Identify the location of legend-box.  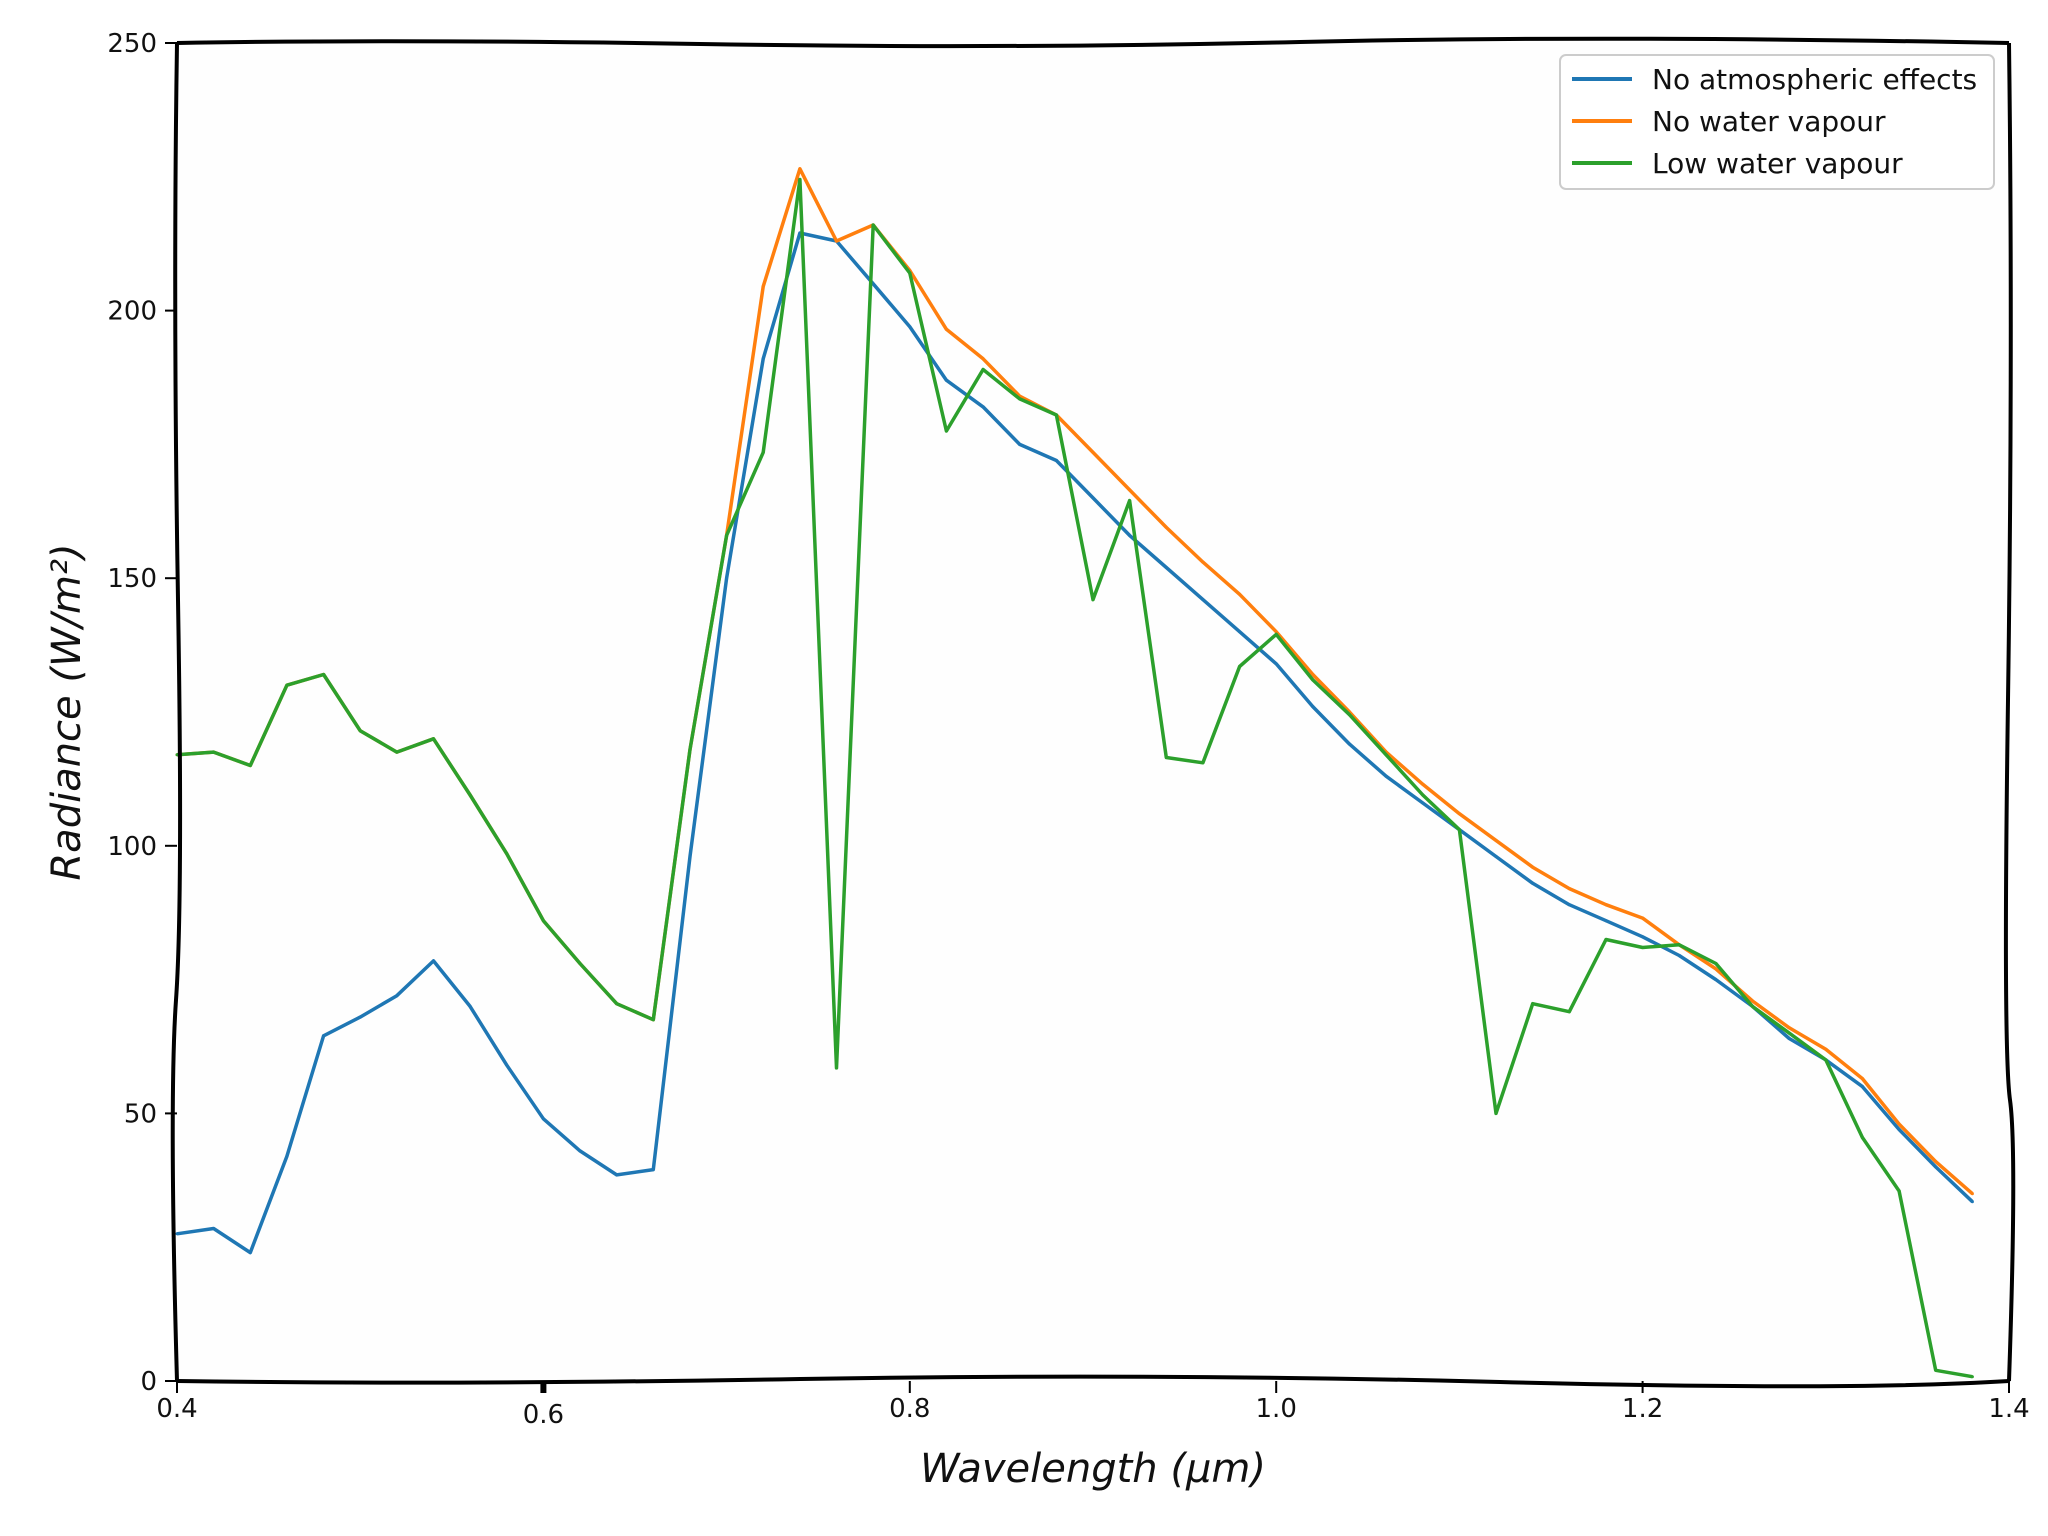
(1777, 122).